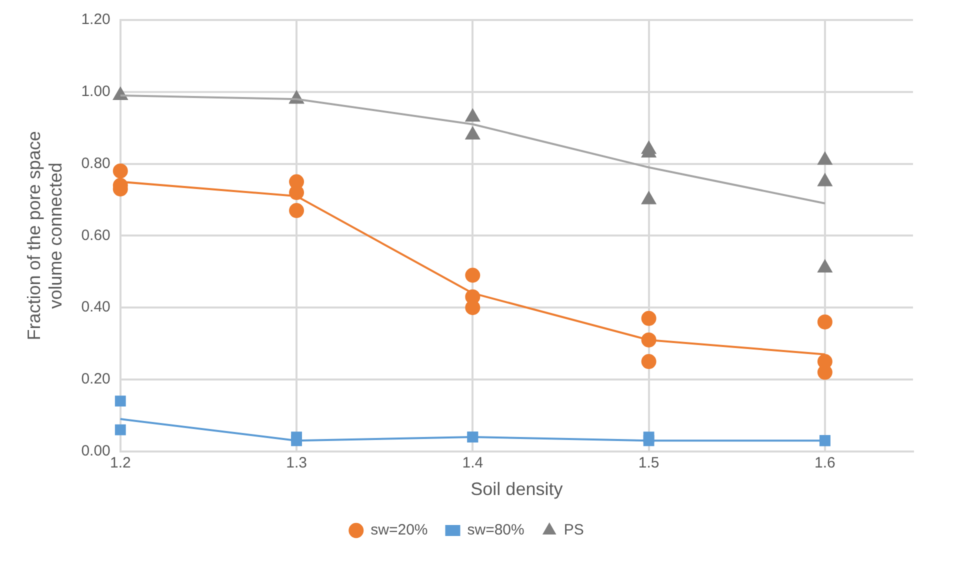 This screenshot has height=568, width=963. Describe the element at coordinates (473, 463) in the screenshot. I see `x-tick-label: 1.4` at that location.